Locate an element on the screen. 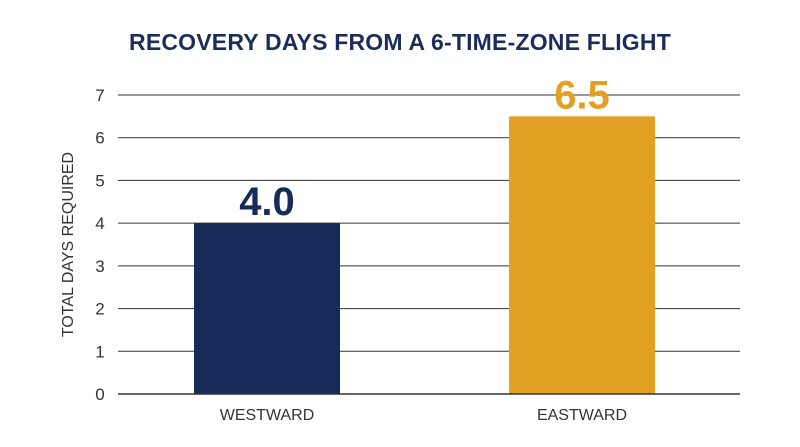 The width and height of the screenshot is (800, 447). y-tick-label-4: 4 is located at coordinates (99, 223).